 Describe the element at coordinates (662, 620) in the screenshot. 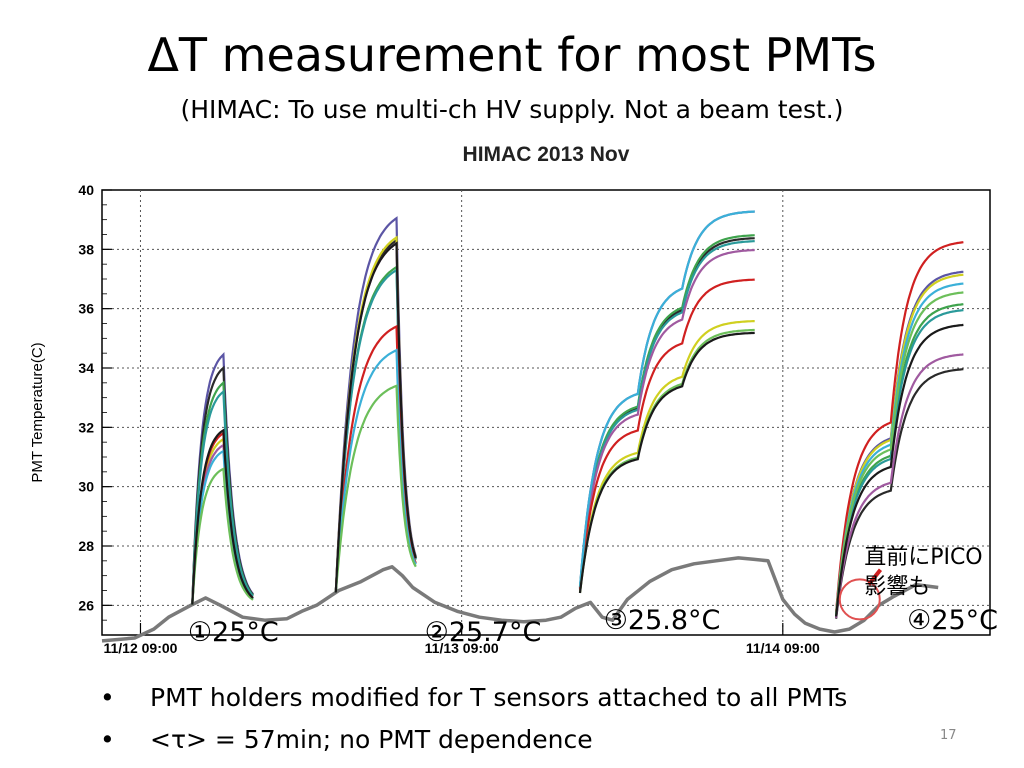

I see `chart-annotation: ③25.8°C` at that location.